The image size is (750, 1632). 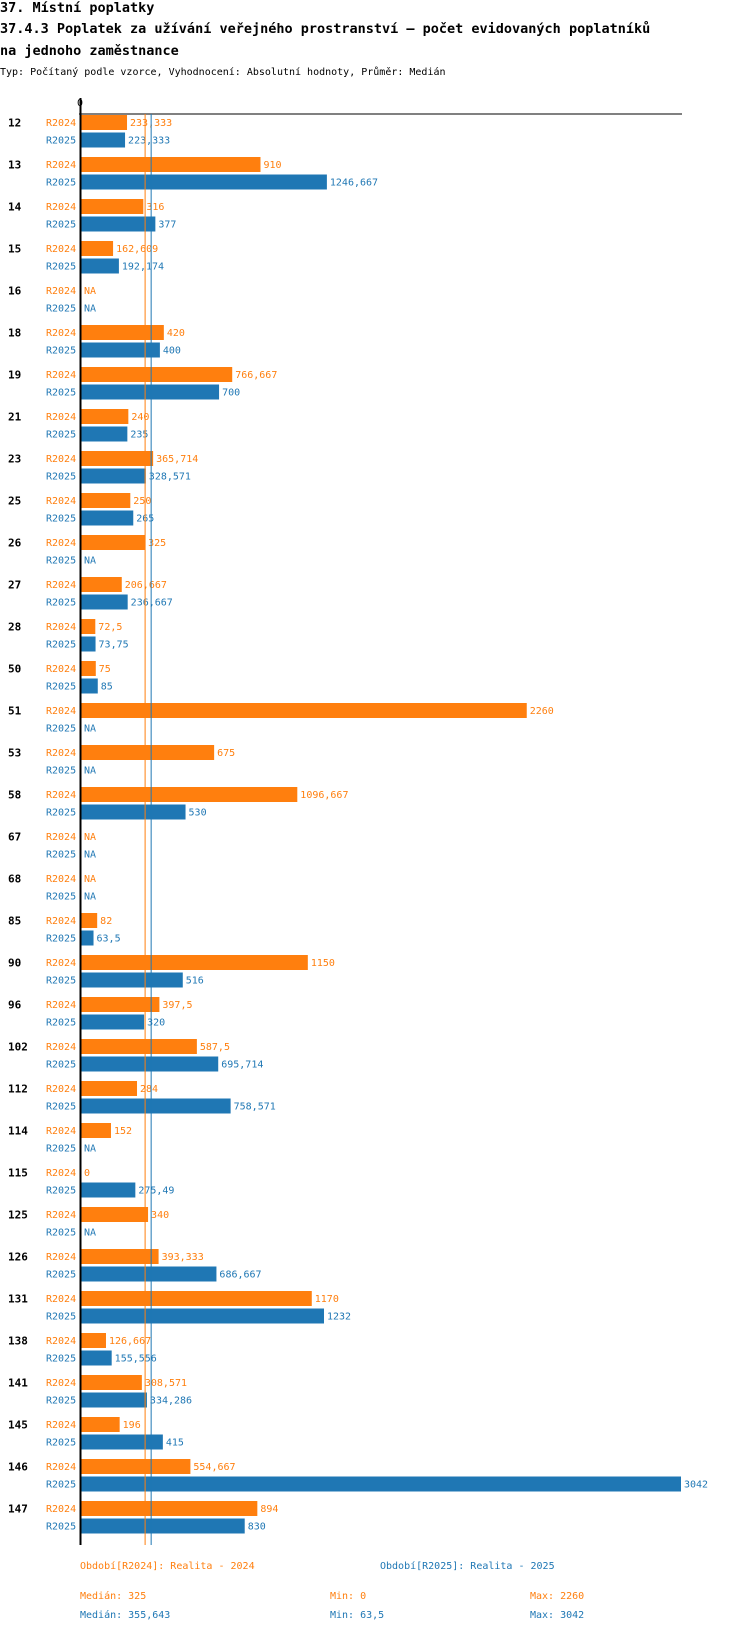 I want to click on data-label-r2024: 206,667, so click(x=146, y=585).